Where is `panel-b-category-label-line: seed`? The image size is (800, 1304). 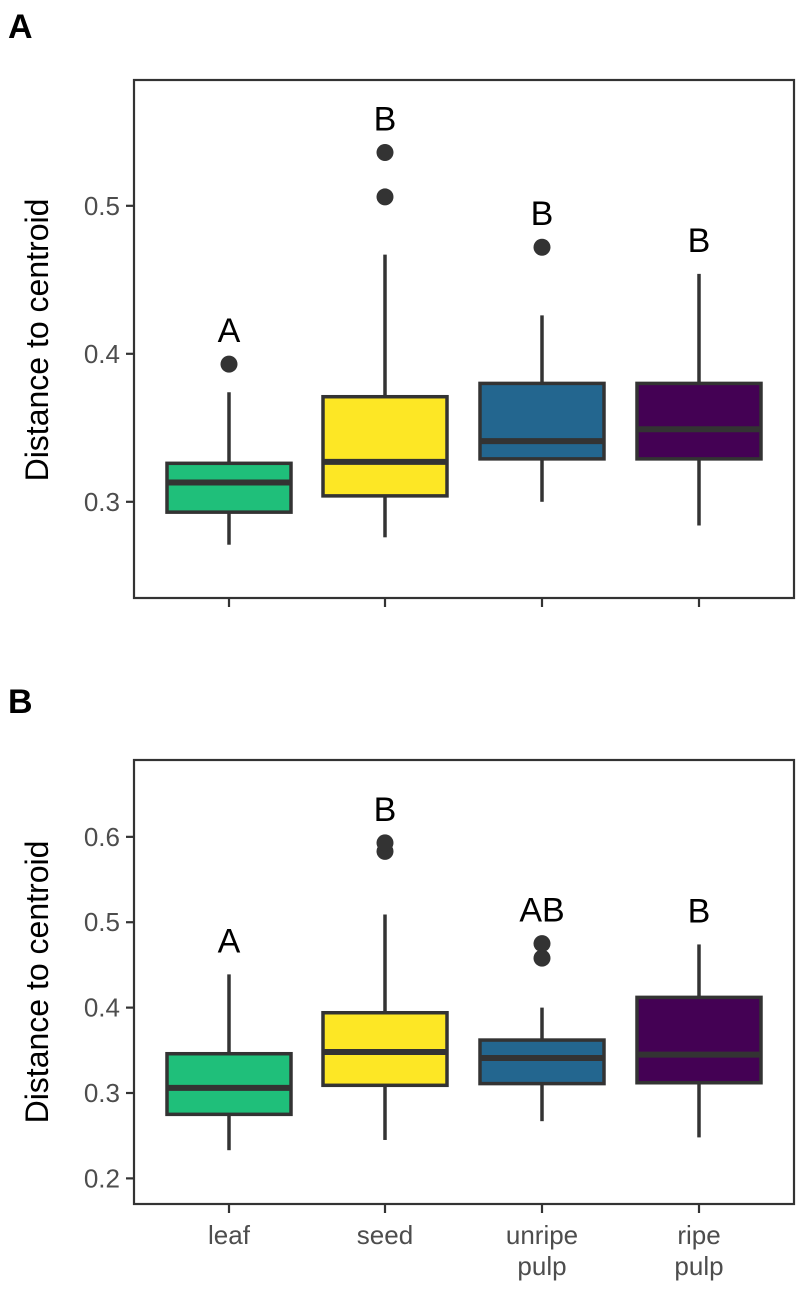 panel-b-category-label-line: seed is located at coordinates (385, 1235).